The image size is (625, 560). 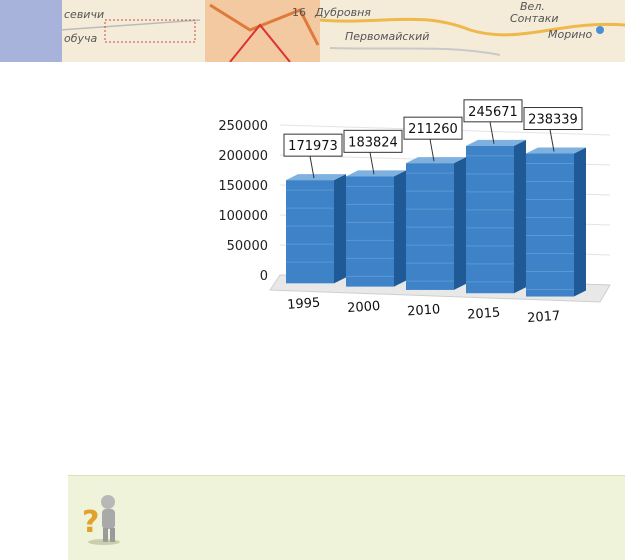 What do you see at coordinates (346, 517) in the screenshot?
I see `hint-box` at bounding box center [346, 517].